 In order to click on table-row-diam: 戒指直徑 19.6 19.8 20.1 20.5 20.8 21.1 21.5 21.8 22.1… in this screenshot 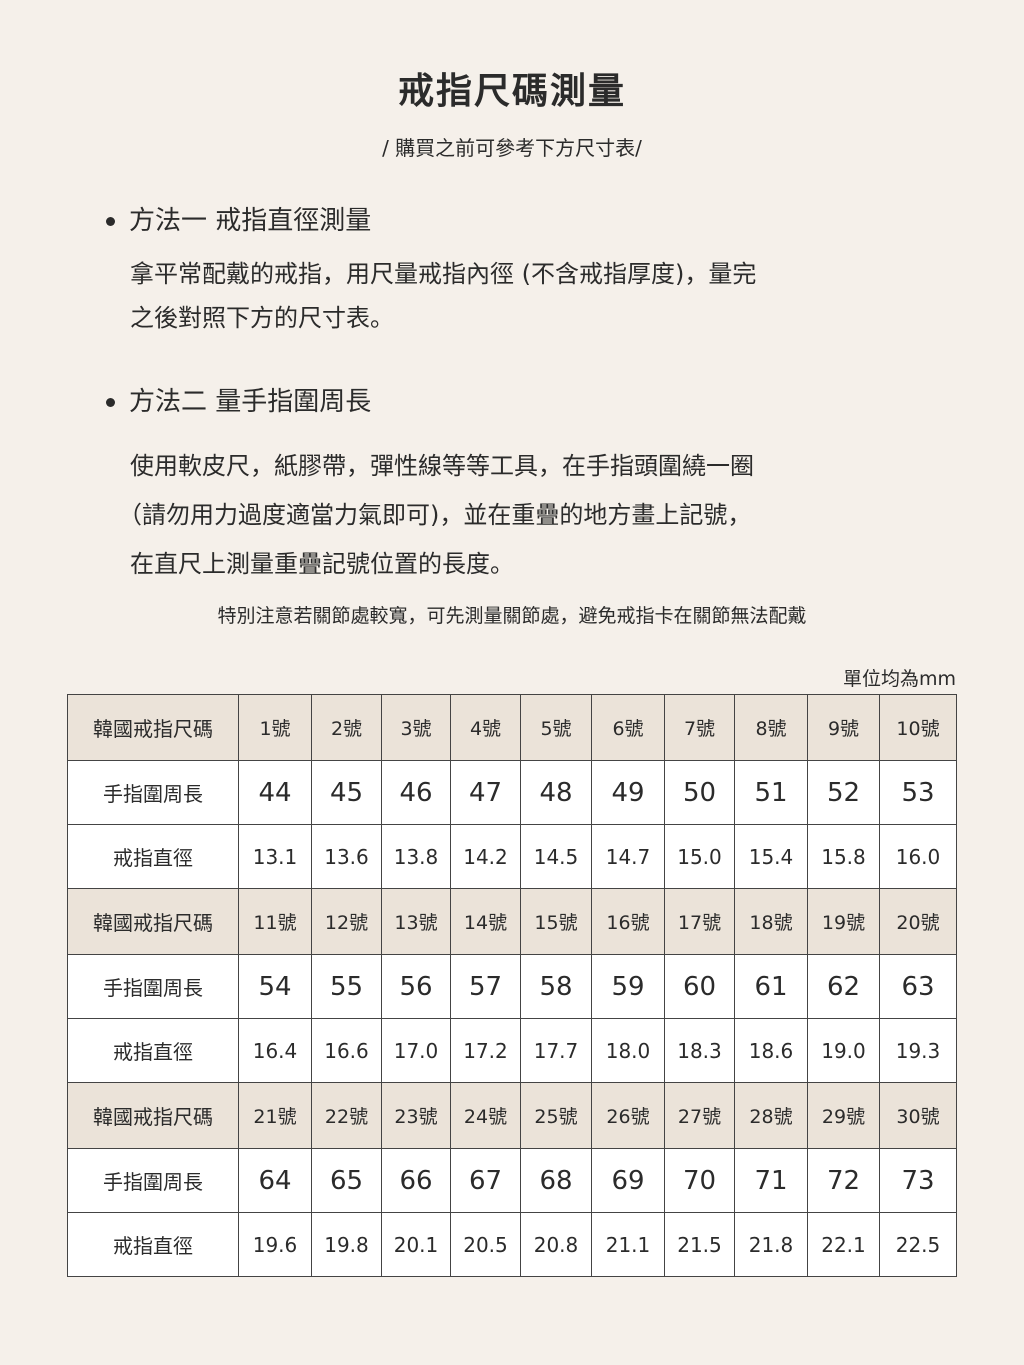, I will do `click(512, 1244)`.